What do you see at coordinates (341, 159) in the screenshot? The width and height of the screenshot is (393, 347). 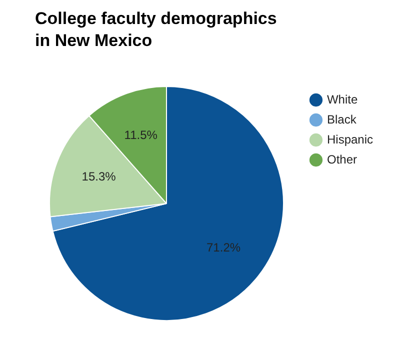 I see `legend-label: Other` at bounding box center [341, 159].